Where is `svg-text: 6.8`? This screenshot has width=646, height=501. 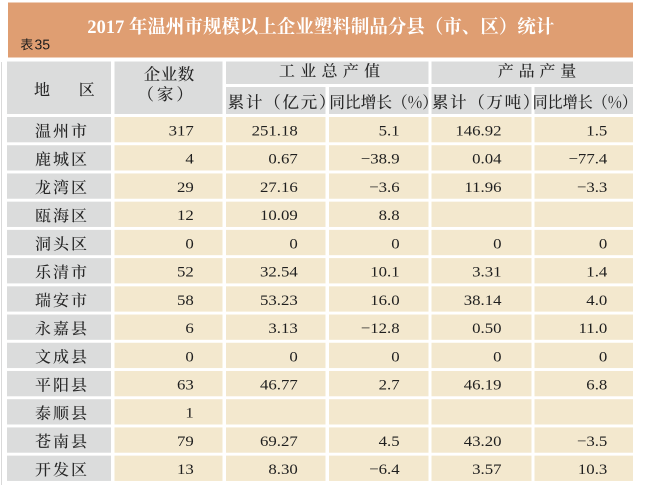
svg-text: 6.8 is located at coordinates (596, 385).